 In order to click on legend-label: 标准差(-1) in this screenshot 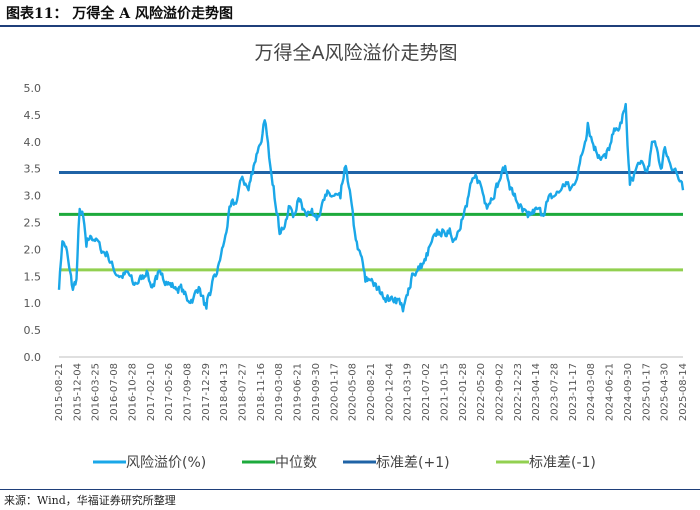, I will do `click(562, 463)`.